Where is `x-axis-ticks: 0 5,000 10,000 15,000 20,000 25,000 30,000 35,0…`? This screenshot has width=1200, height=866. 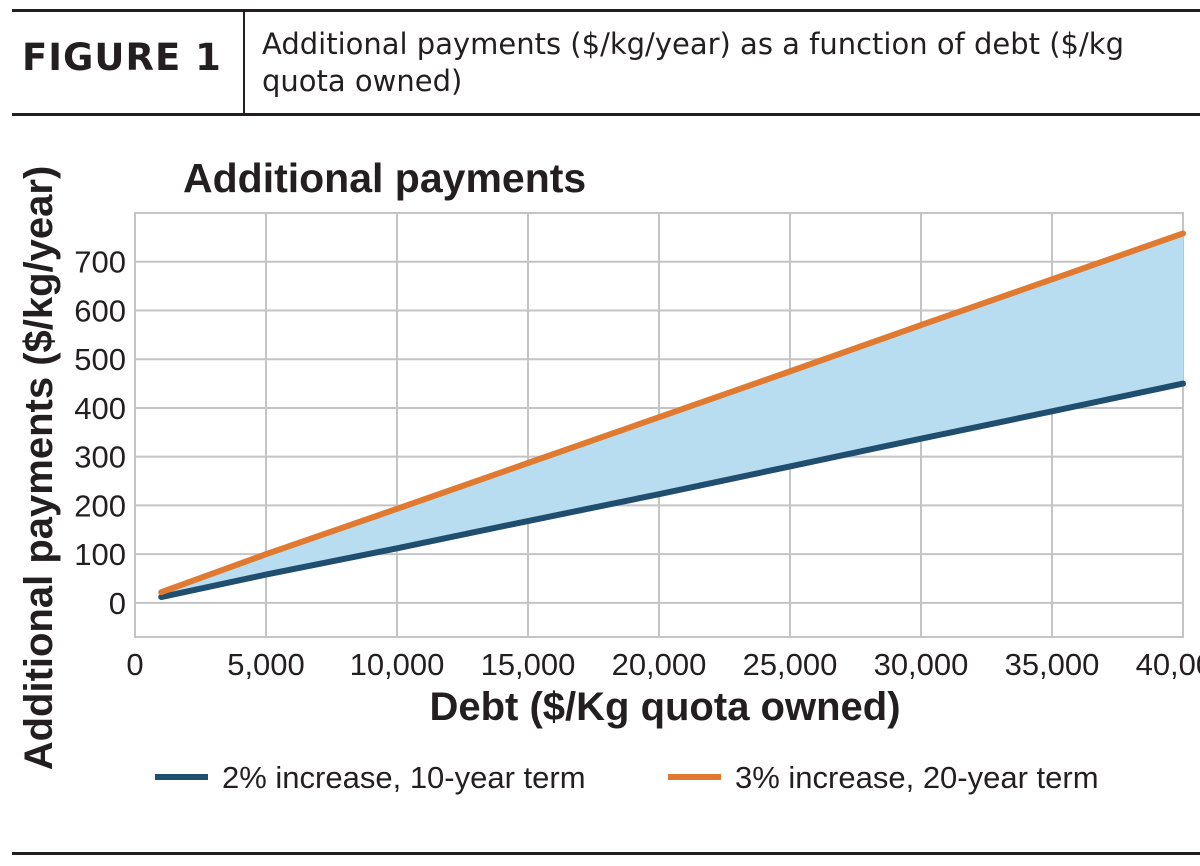 x-axis-ticks: 0 5,000 10,000 15,000 20,000 25,000 30,000 35,0… is located at coordinates (663, 664).